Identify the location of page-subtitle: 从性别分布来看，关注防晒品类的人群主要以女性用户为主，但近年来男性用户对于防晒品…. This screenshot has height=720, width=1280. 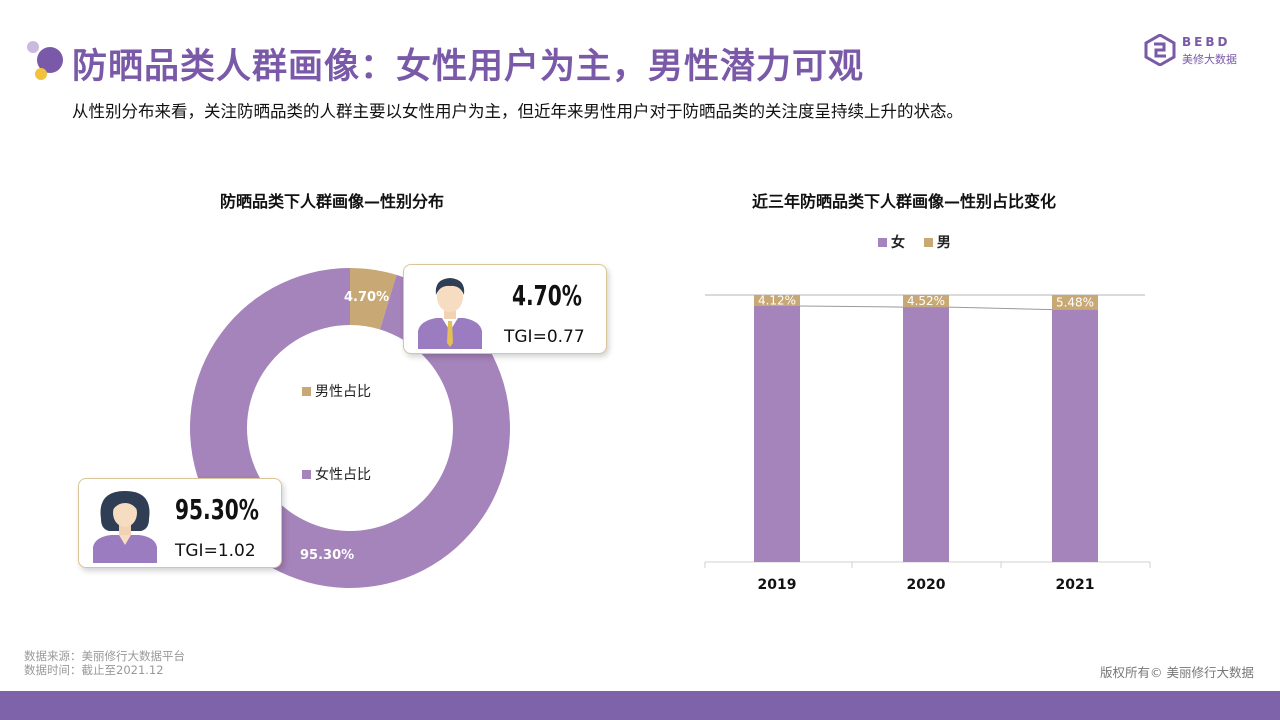
(517, 111).